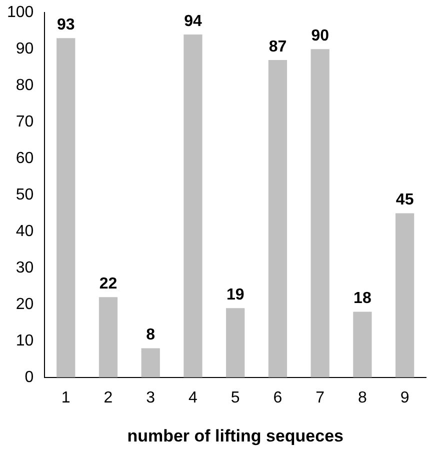  What do you see at coordinates (25, 195) in the screenshot?
I see `y-tick-label: 50` at bounding box center [25, 195].